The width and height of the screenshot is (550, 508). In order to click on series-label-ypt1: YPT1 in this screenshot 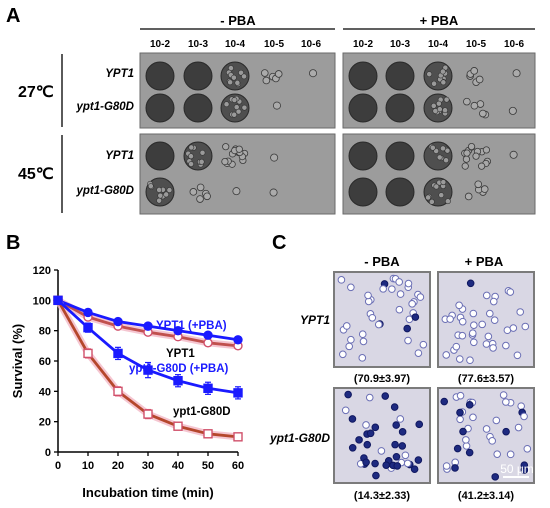, I will do `click(180, 354)`.